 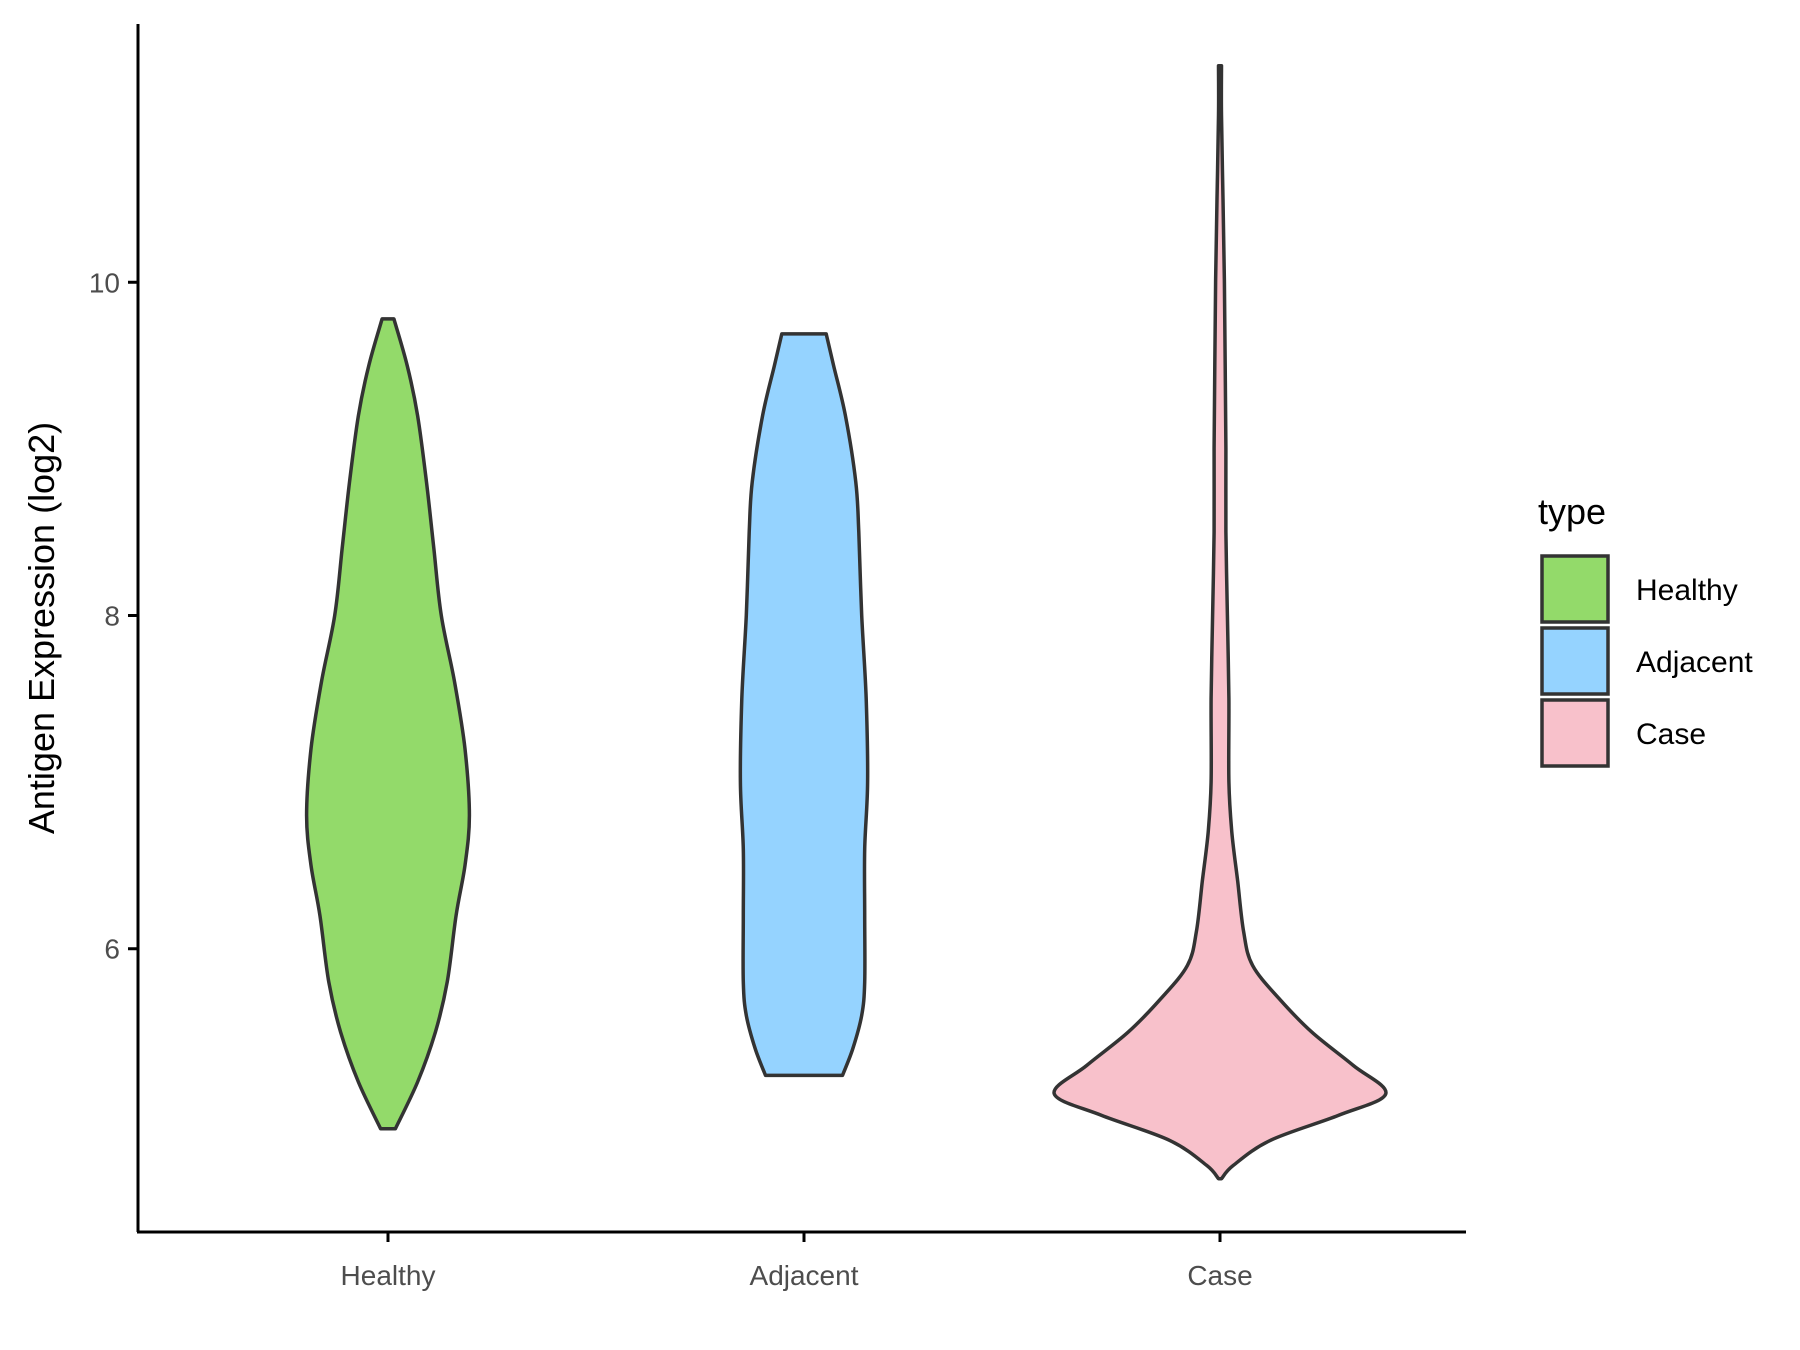 I want to click on y-axis-title: Antigen Expression (log2), so click(x=41, y=628).